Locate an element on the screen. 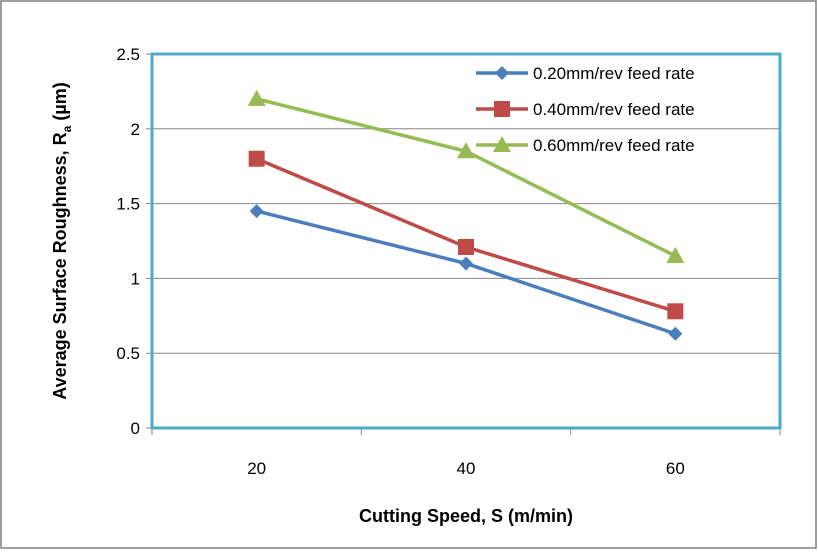  y-axis-title-subscript: a is located at coordinates (67, 128).